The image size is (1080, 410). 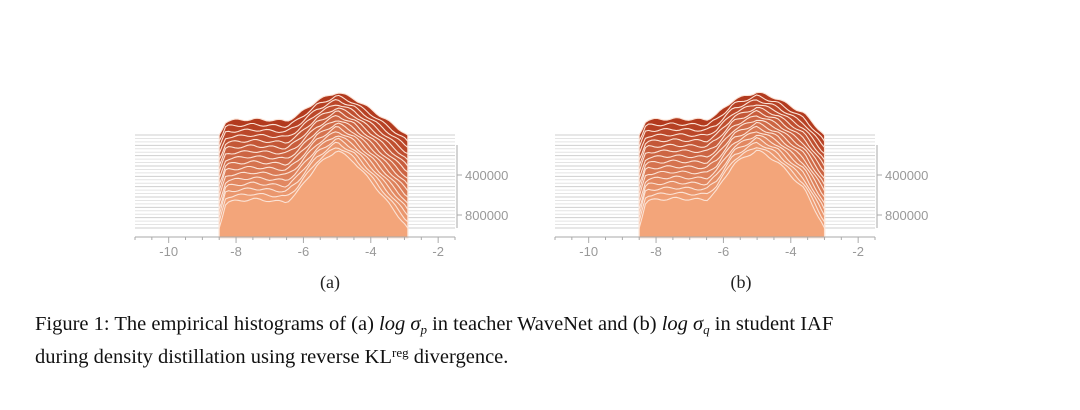 What do you see at coordinates (685, 325) in the screenshot?
I see `caption-math-b: log σq` at bounding box center [685, 325].